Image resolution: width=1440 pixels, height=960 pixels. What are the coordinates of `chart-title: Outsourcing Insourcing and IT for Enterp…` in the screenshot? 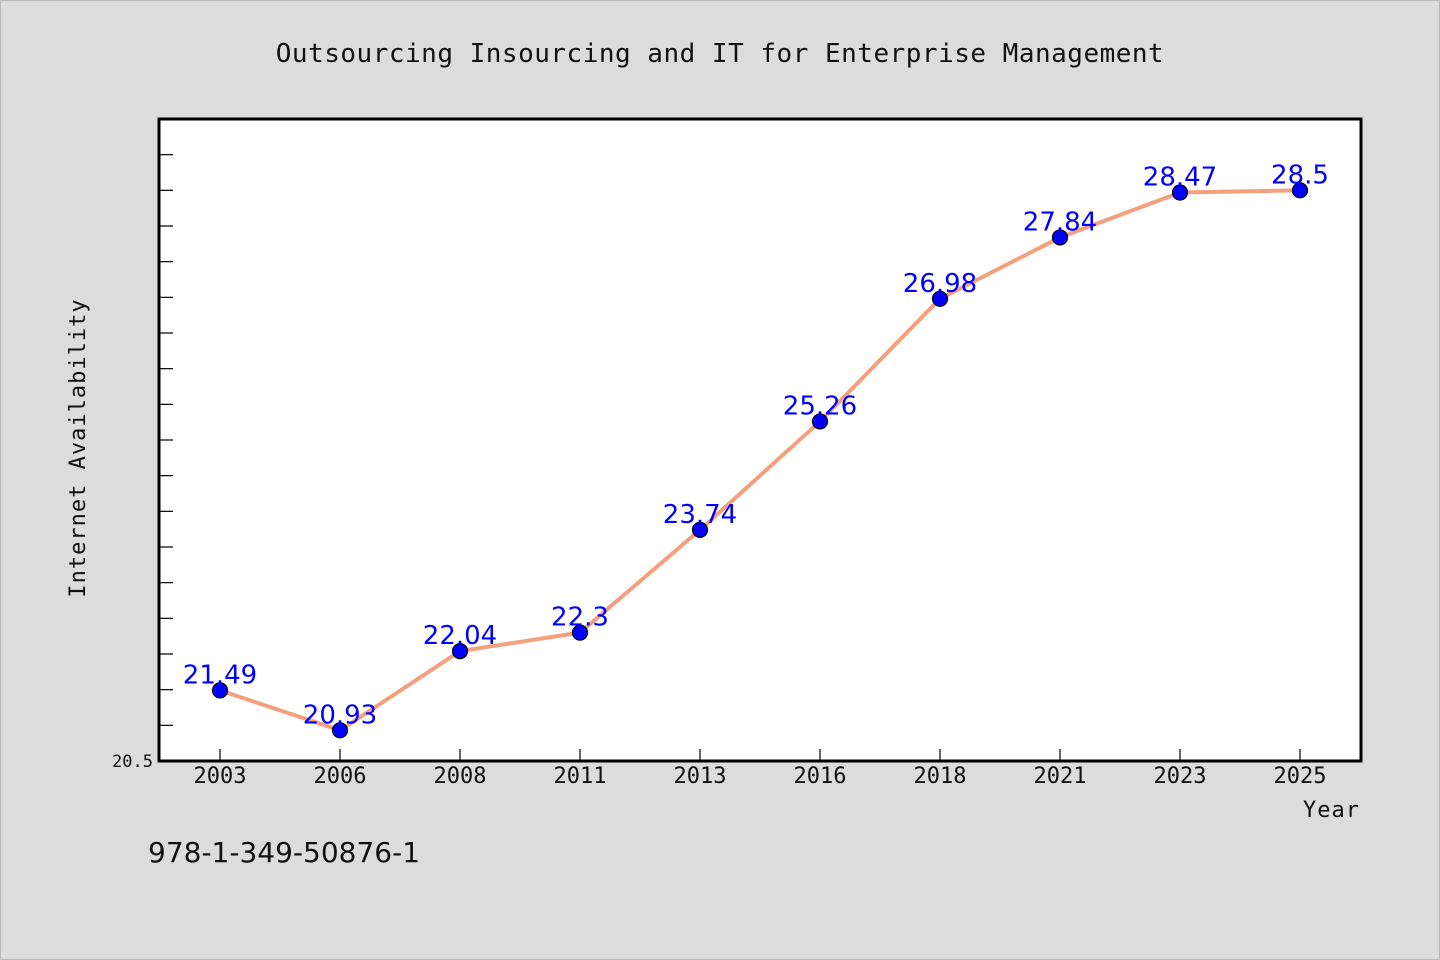 It's located at (720, 54).